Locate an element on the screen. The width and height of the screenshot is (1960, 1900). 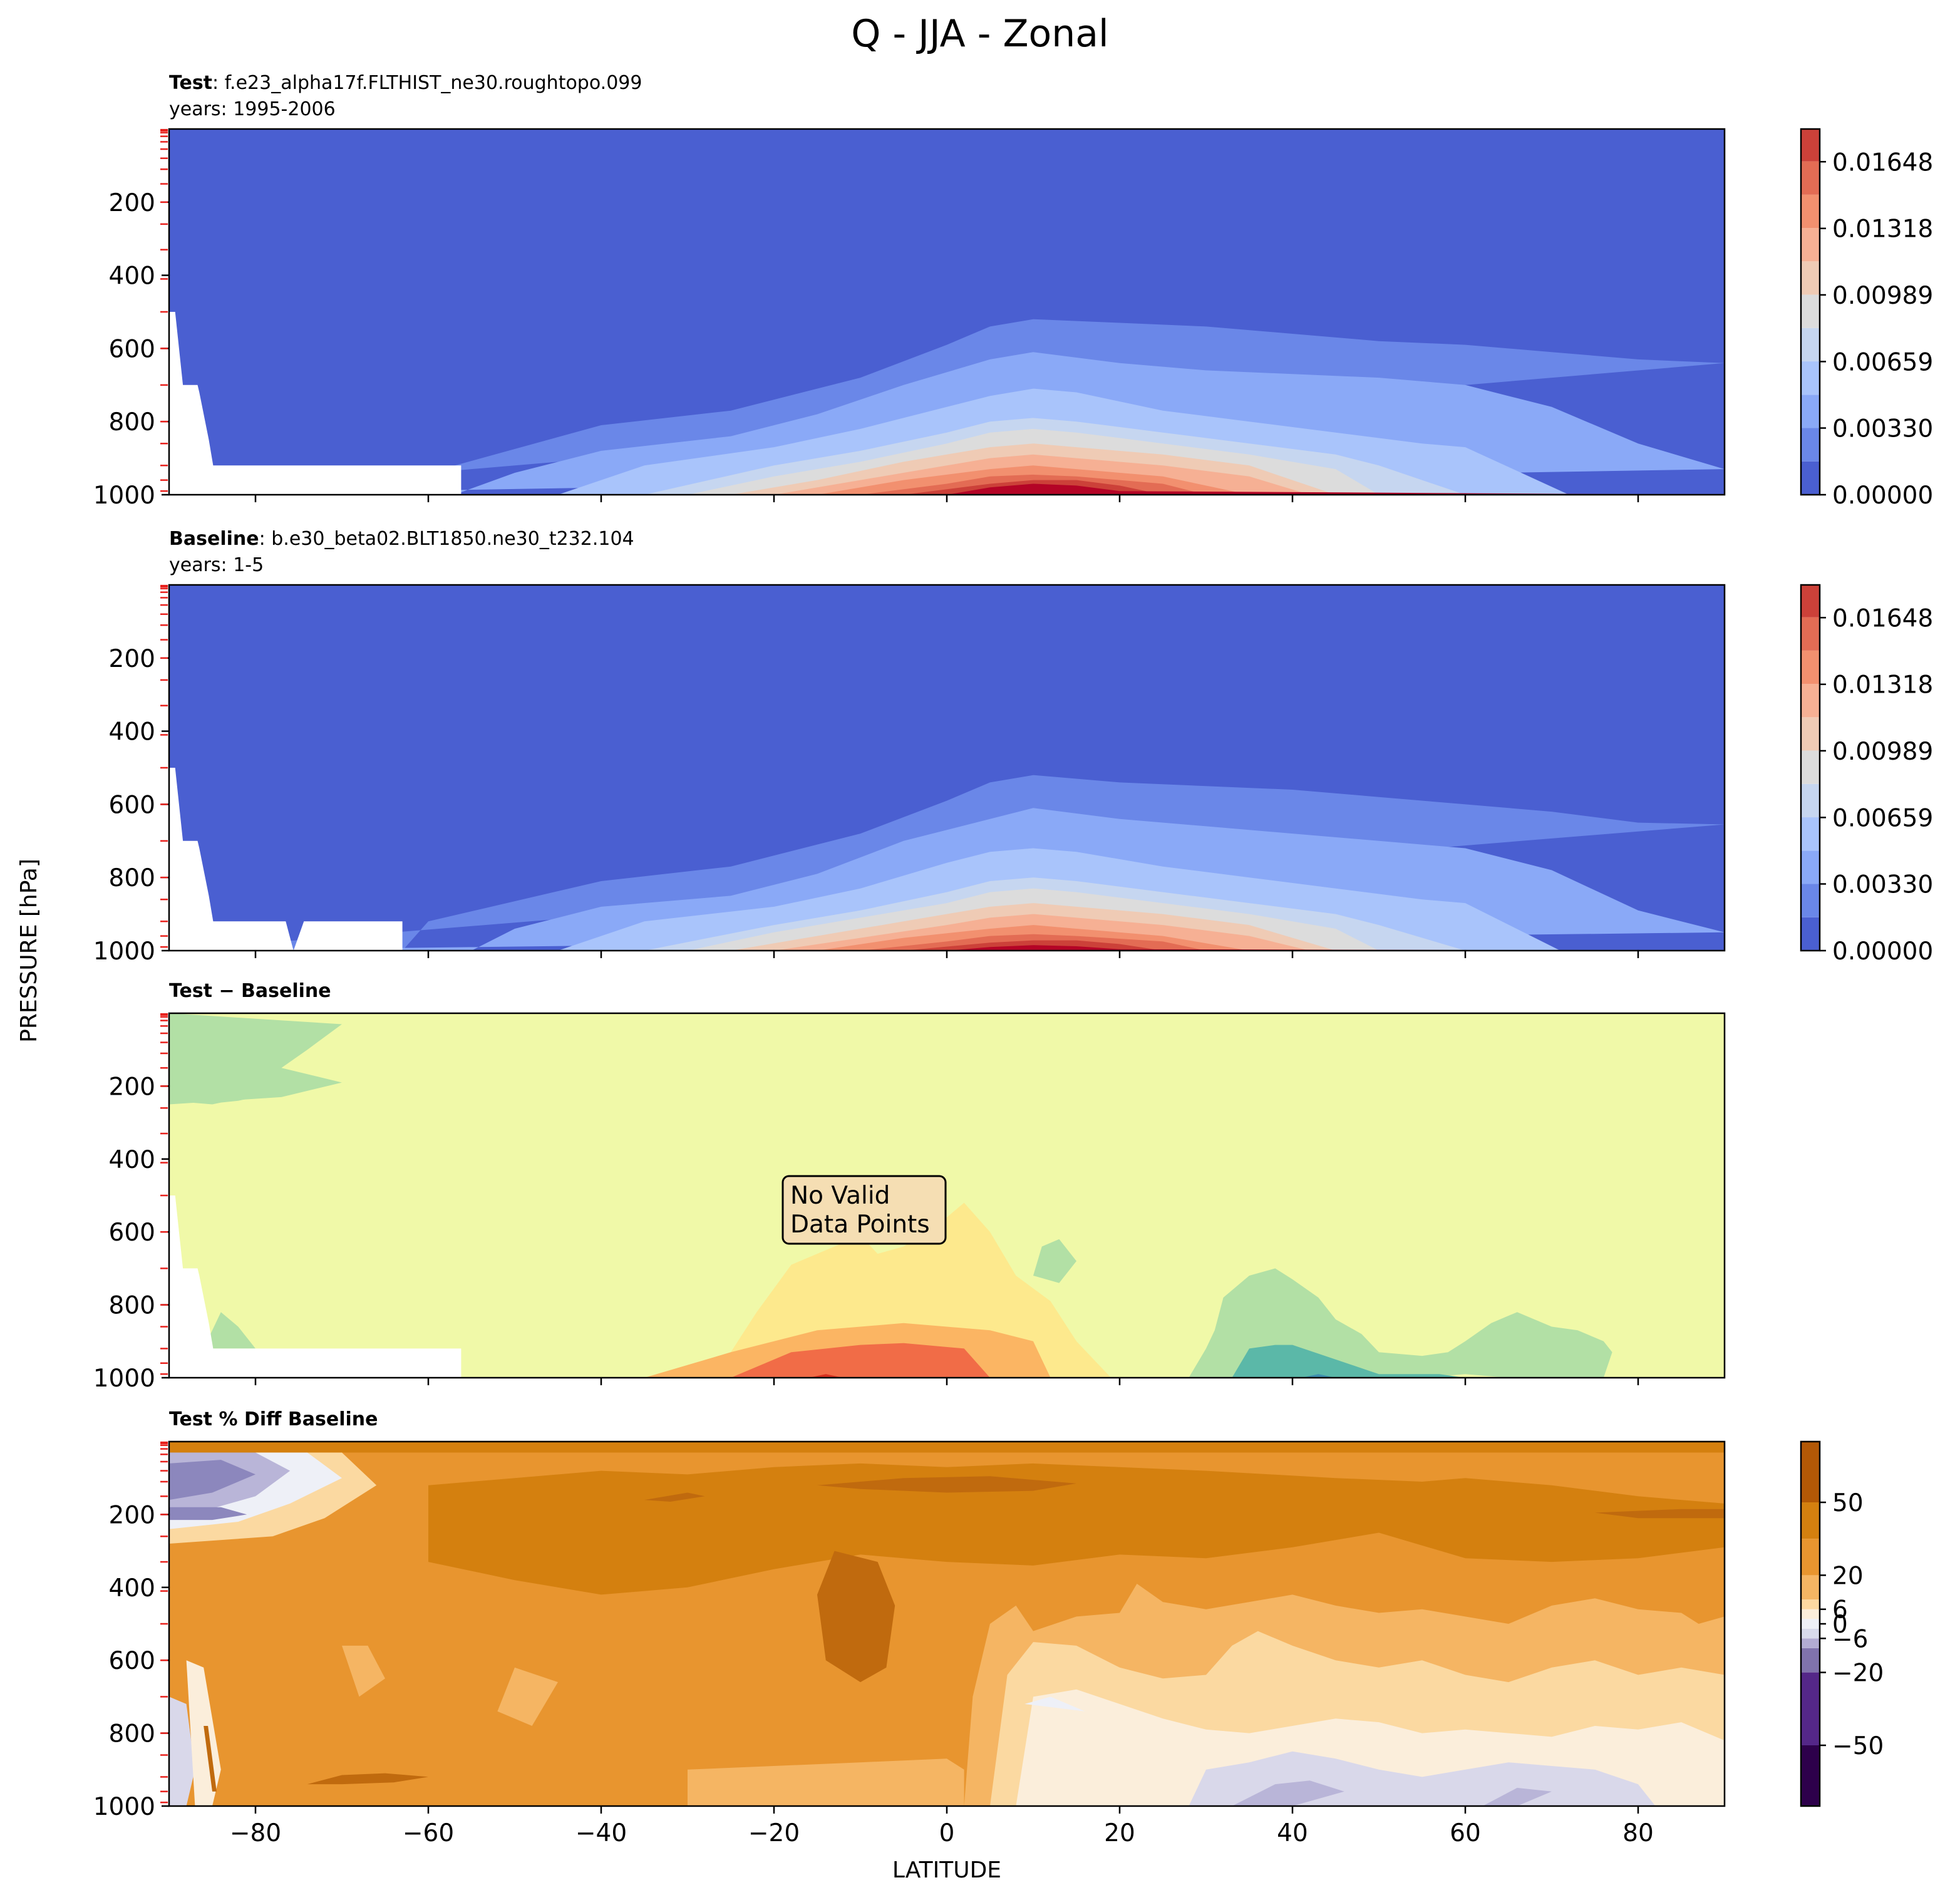
test-colorbar-frame is located at coordinates (1811, 312).